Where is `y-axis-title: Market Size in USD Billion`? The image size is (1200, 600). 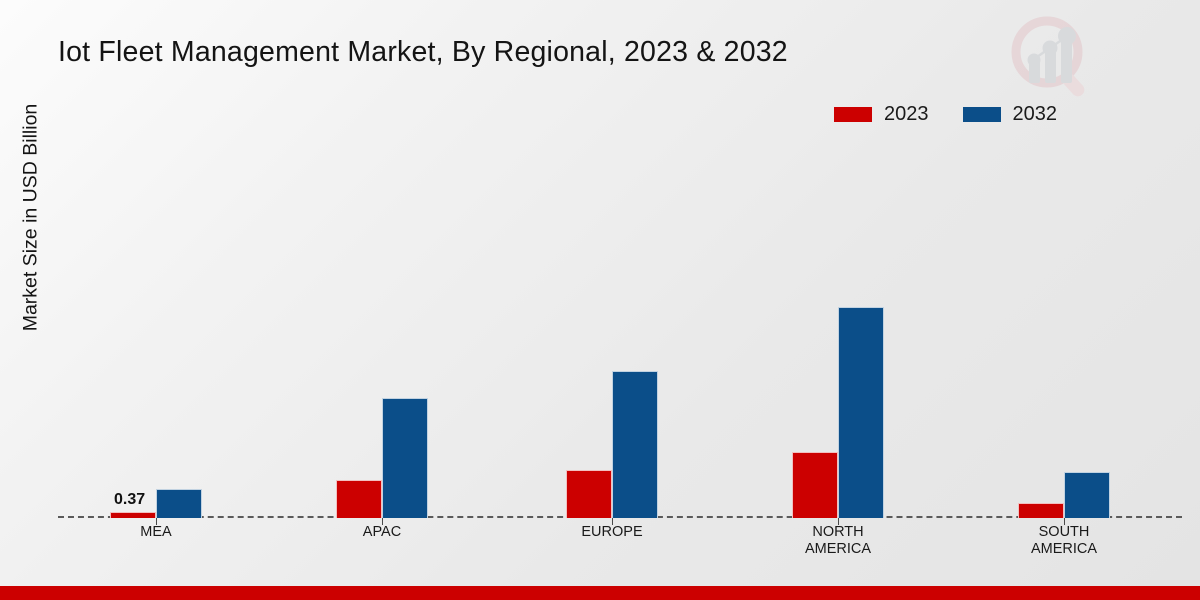
y-axis-title: Market Size in USD Billion is located at coordinates (30, 217).